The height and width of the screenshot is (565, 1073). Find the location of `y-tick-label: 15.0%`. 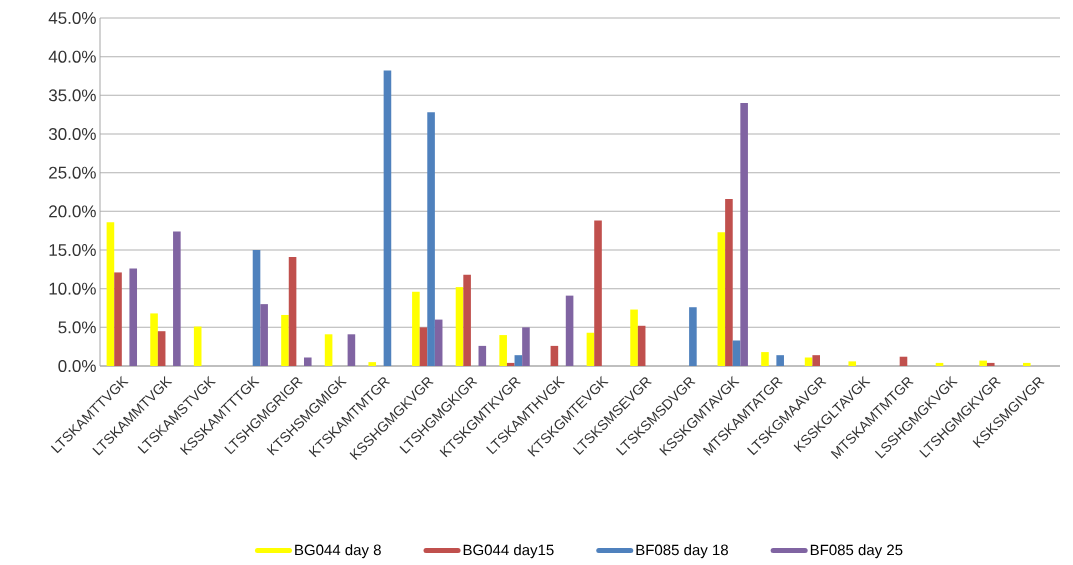

y-tick-label: 15.0% is located at coordinates (72, 250).